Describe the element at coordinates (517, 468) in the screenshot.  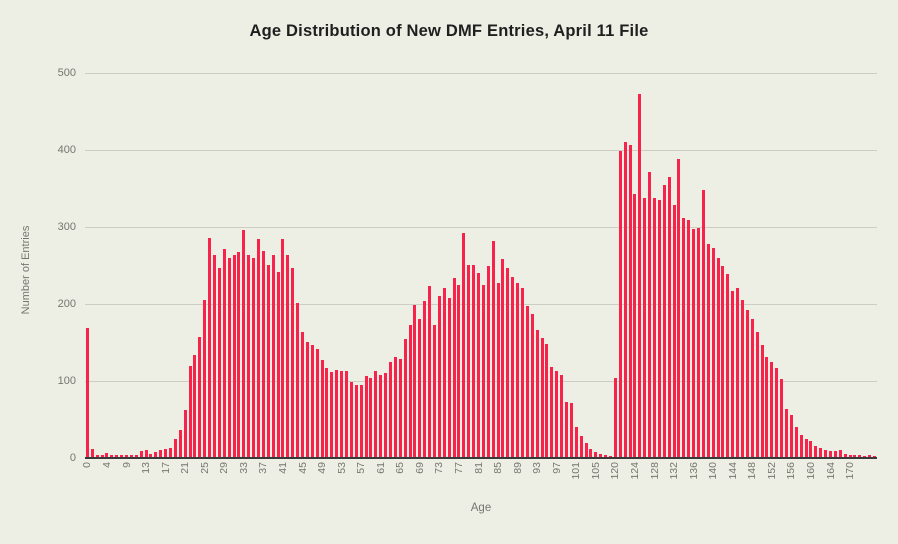
I see `x-tick-label-text-89: 89` at that location.